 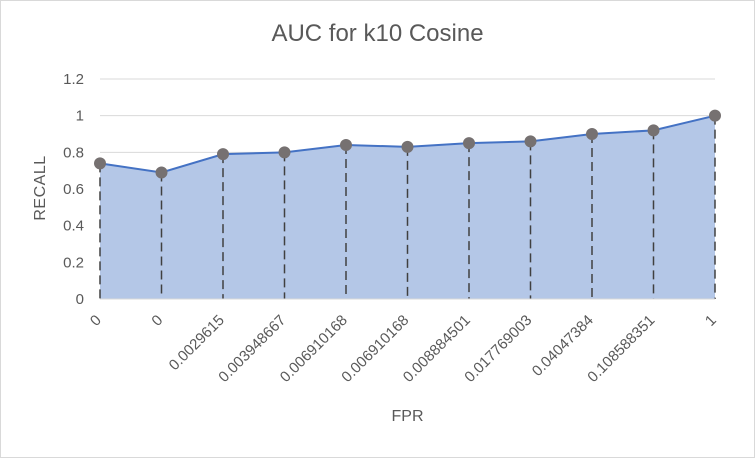 I want to click on y-tick-label: 0.4, so click(x=73, y=226).